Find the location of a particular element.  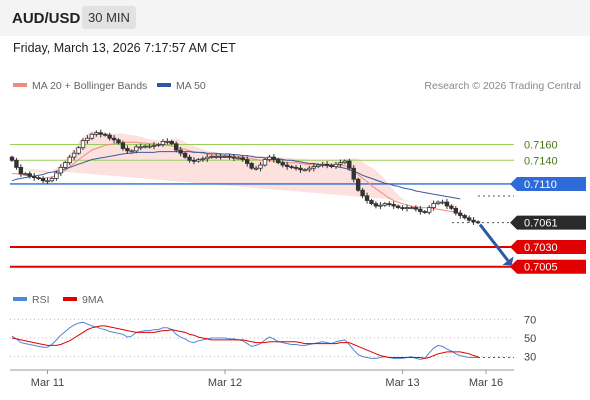

legend-item-rsi: RSI is located at coordinates (31, 300).